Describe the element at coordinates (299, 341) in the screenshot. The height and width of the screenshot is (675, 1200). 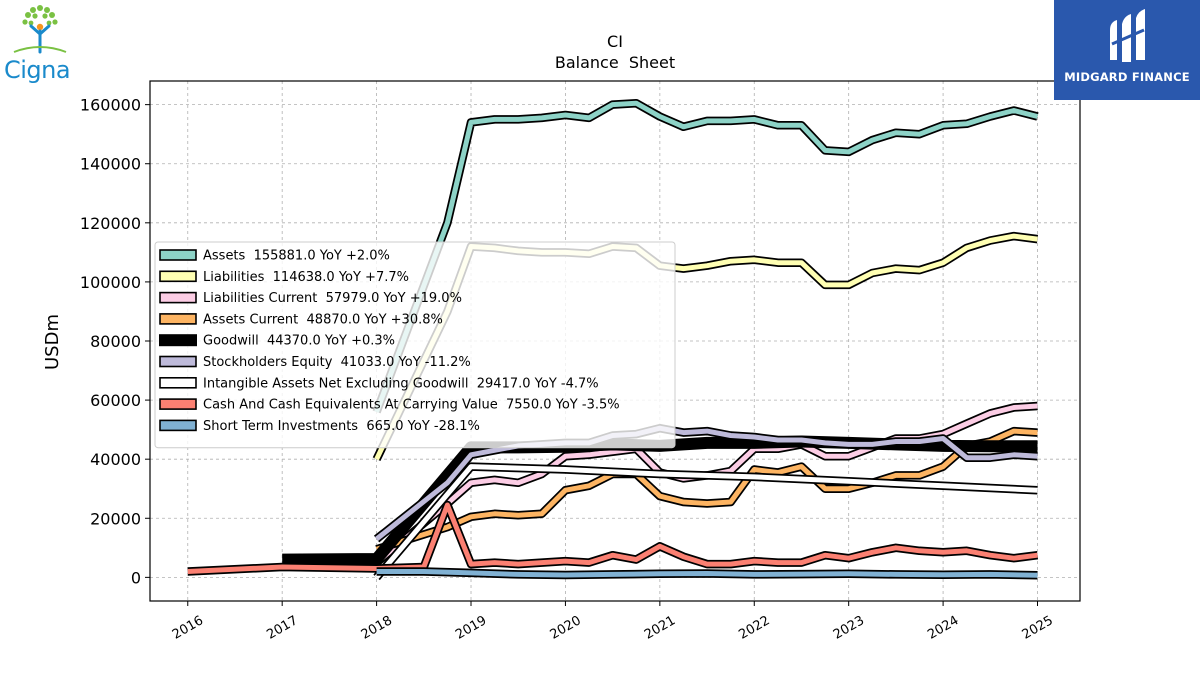
I see `legend-label: Goodwill 44370.0 YoY +0.3%` at that location.